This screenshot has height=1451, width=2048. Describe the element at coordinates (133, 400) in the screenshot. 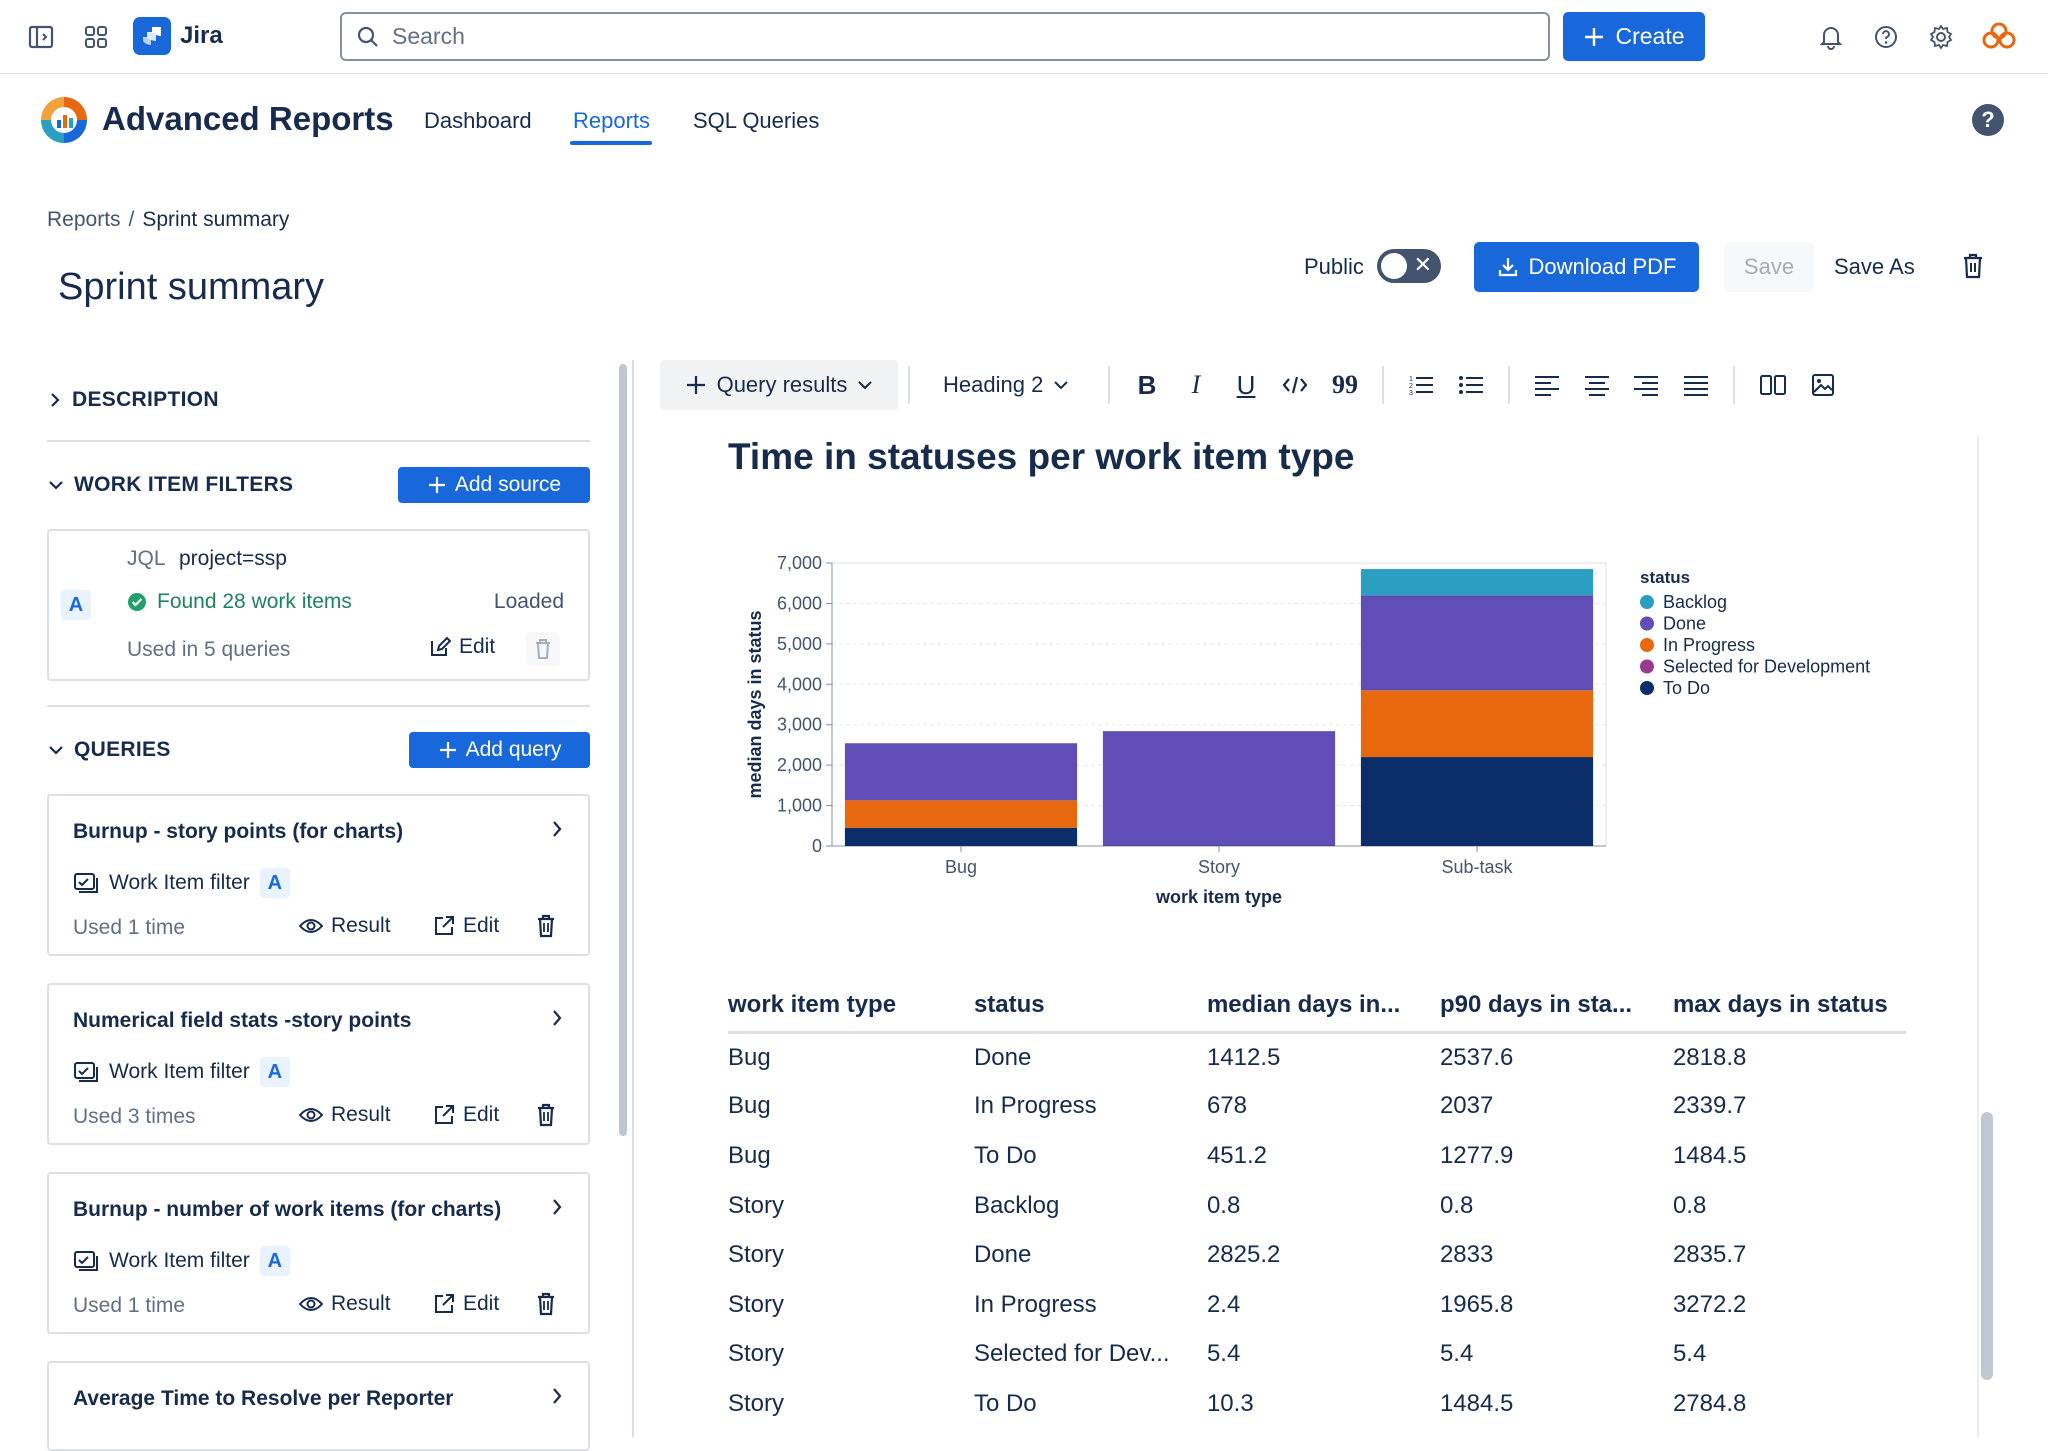

I see `description-section-toggle: DESCRIPTION` at that location.